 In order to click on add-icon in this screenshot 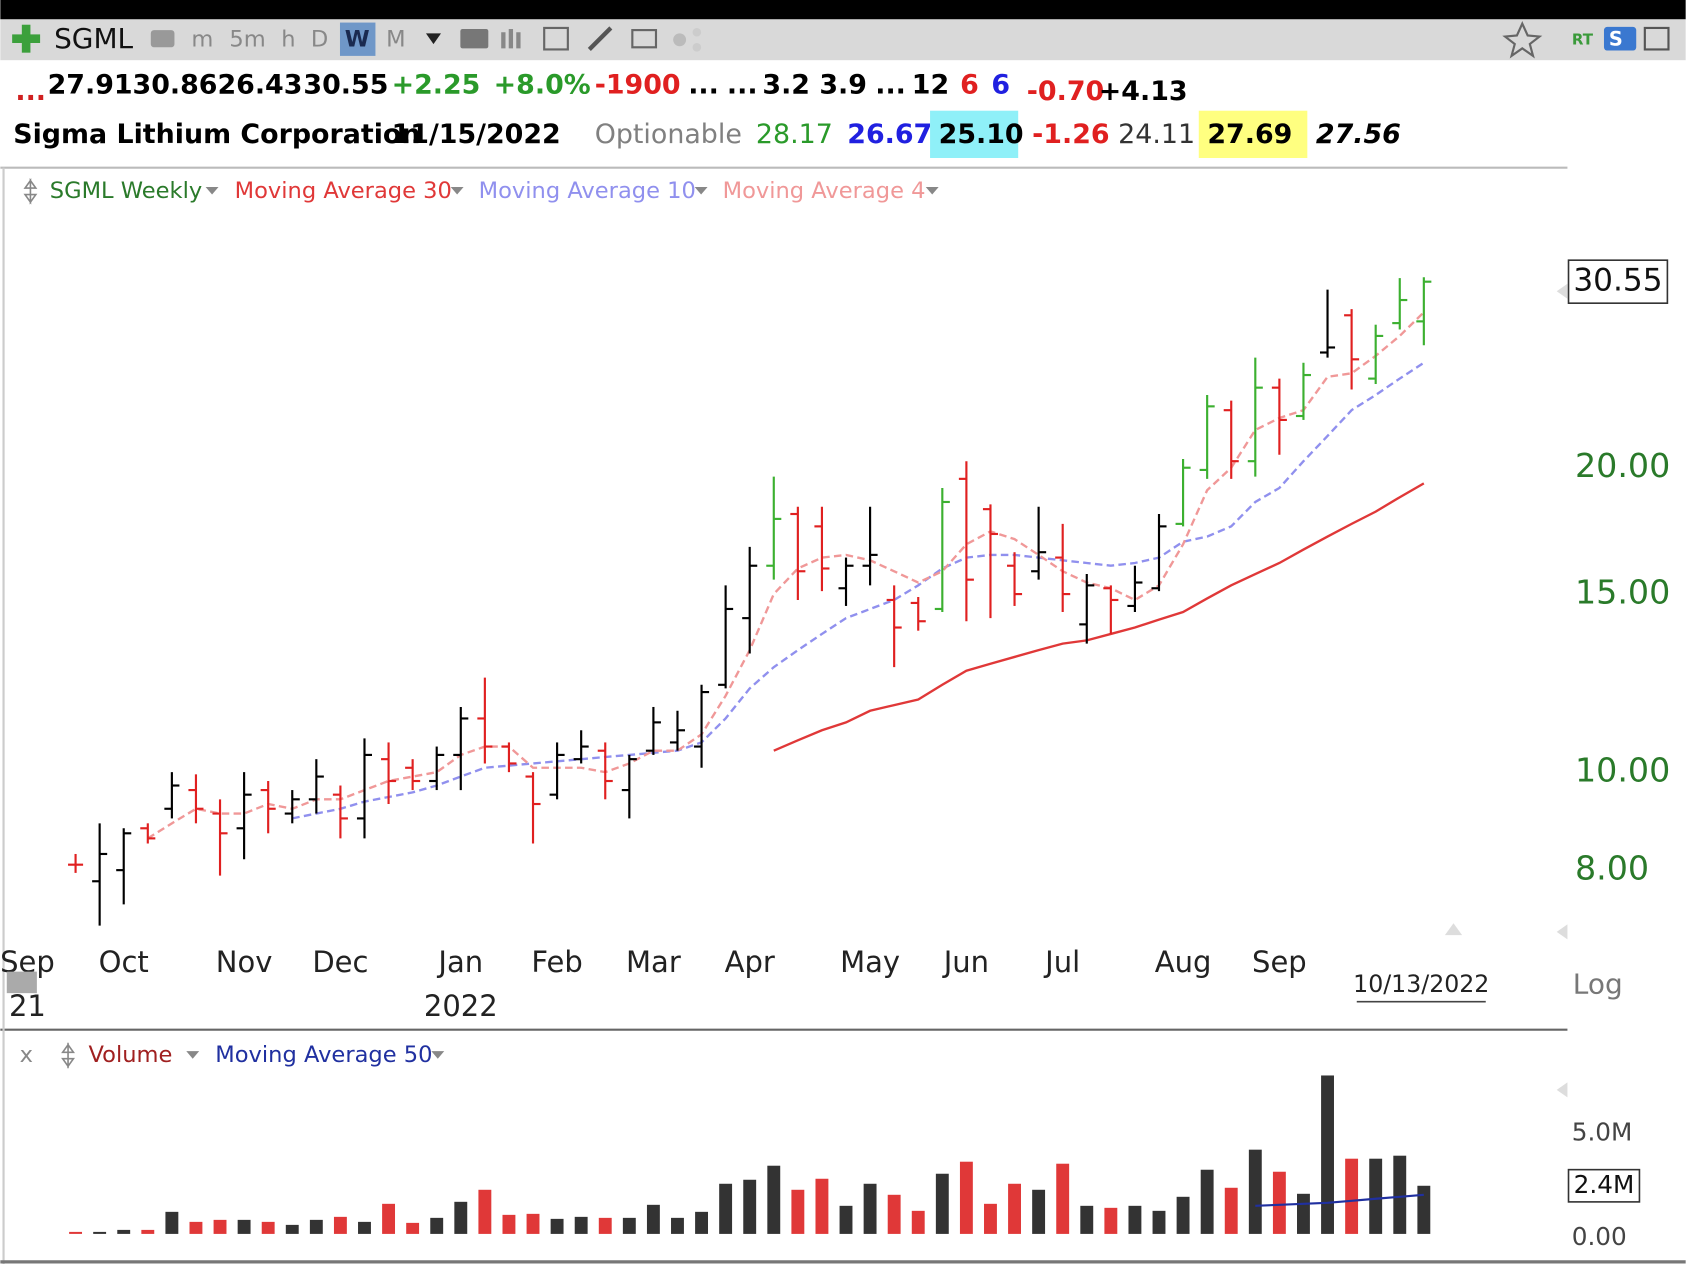, I will do `click(26, 38)`.